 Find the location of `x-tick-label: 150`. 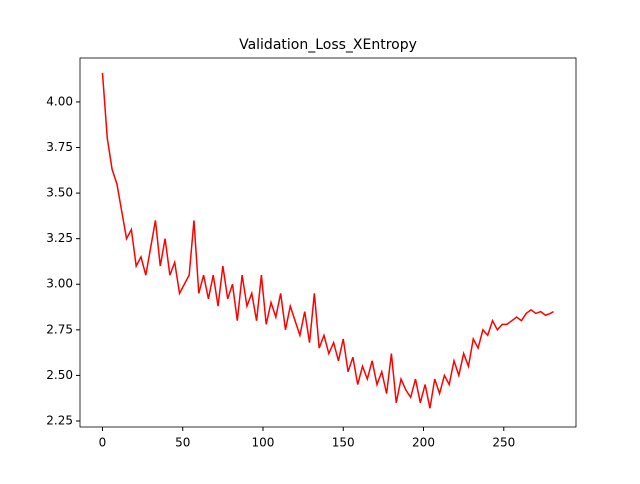

x-tick-label: 150 is located at coordinates (343, 443).